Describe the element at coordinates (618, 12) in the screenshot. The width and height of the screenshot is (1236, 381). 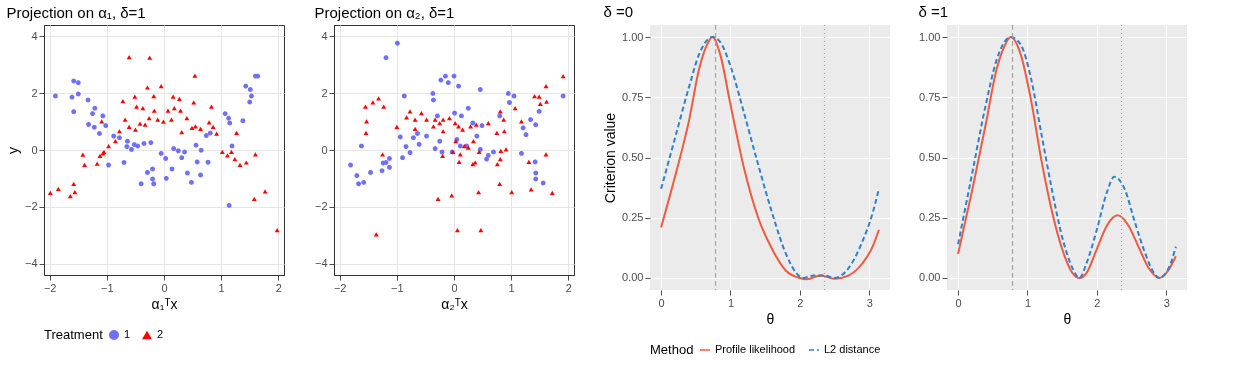
I see `chart-title: δ =0` at that location.